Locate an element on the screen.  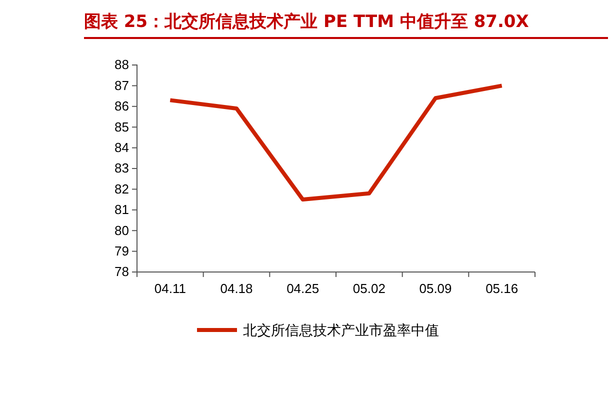
y-tick-label: 88 is located at coordinates (121, 64).